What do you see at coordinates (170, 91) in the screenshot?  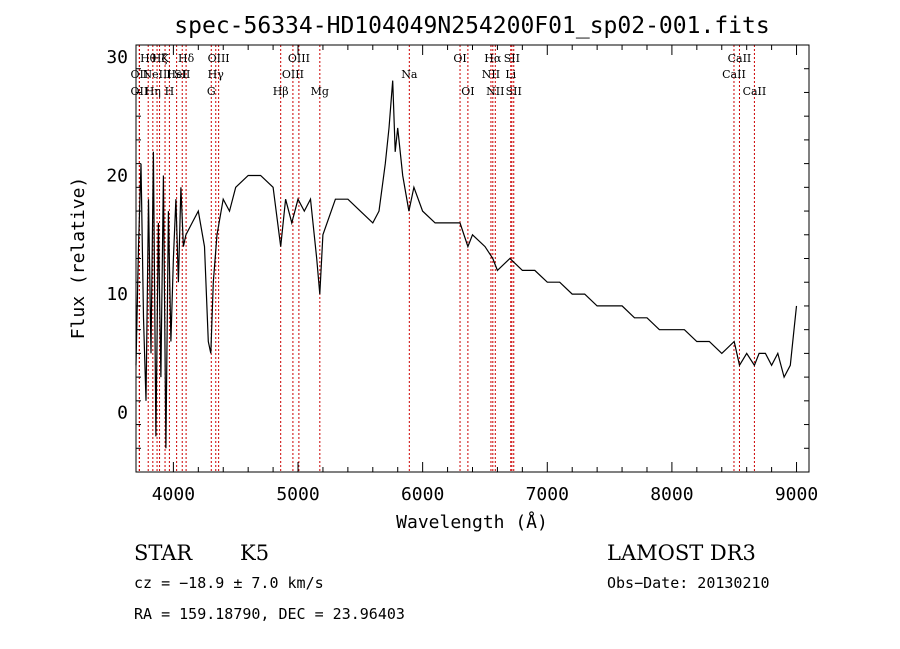 I see `spectral-line-label: H` at bounding box center [170, 91].